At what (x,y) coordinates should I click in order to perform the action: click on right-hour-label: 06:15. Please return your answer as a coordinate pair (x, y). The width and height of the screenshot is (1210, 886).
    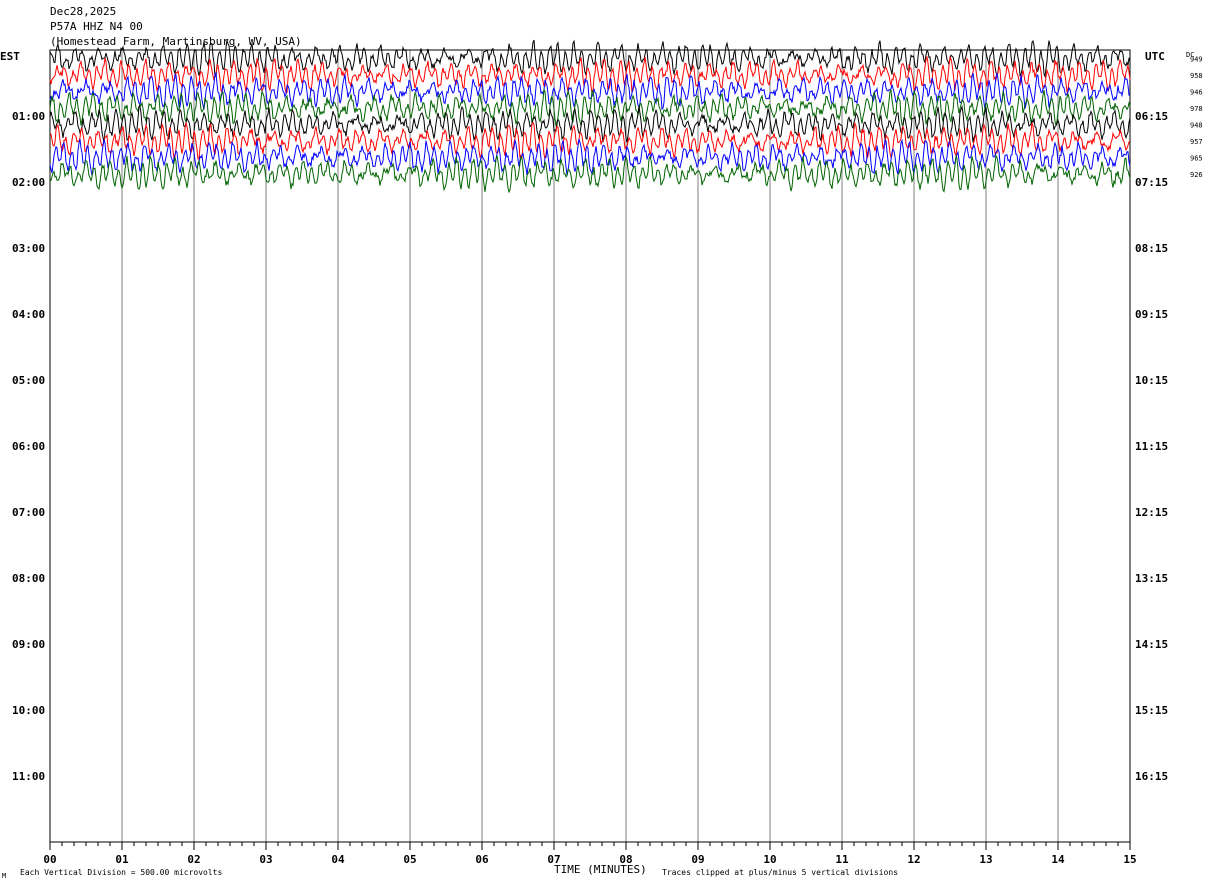
    Looking at the image, I should click on (1151, 116).